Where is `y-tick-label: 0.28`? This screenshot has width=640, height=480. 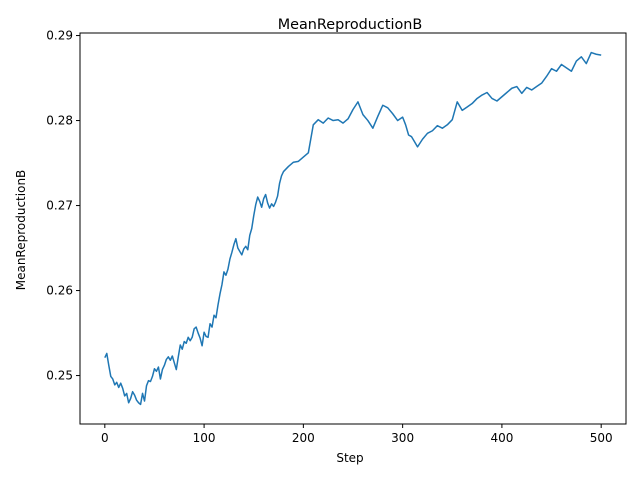 y-tick-label: 0.28 is located at coordinates (59, 121).